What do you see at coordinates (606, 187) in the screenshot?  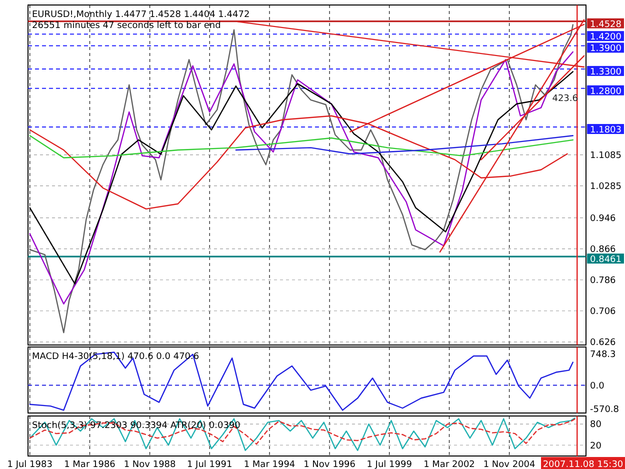 I see `y-tick-label: 1.0285` at bounding box center [606, 187].